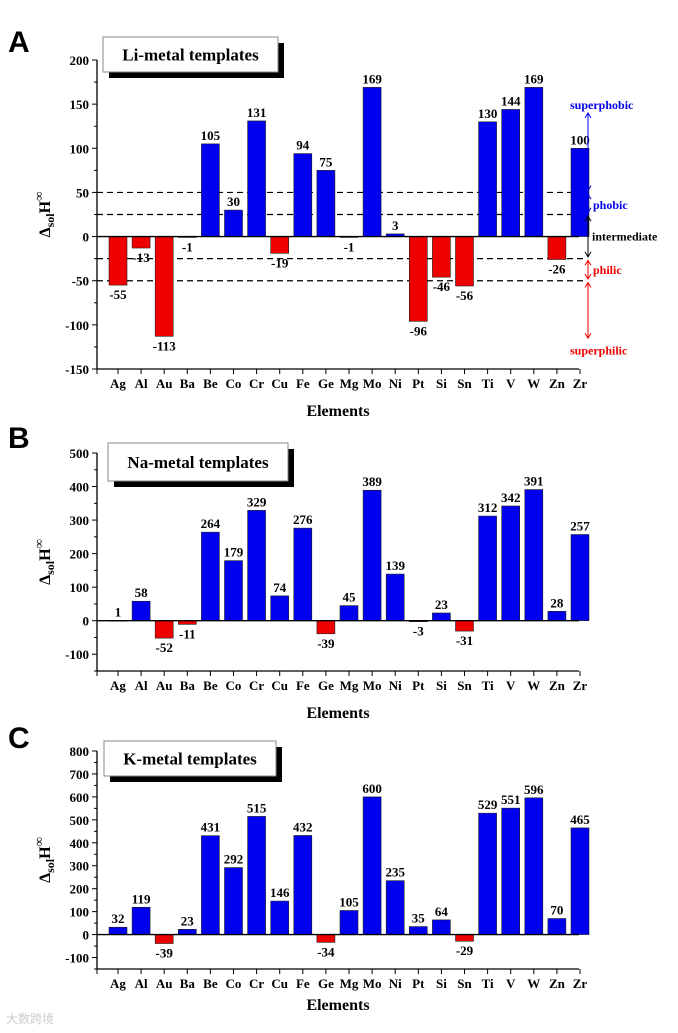 The width and height of the screenshot is (678, 1033). Describe the element at coordinates (80, 104) in the screenshot. I see `y-tick-label: 150` at that location.